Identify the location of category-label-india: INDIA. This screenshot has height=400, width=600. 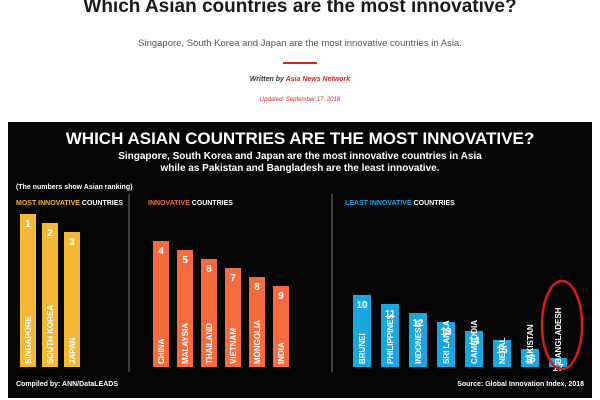
(281, 353).